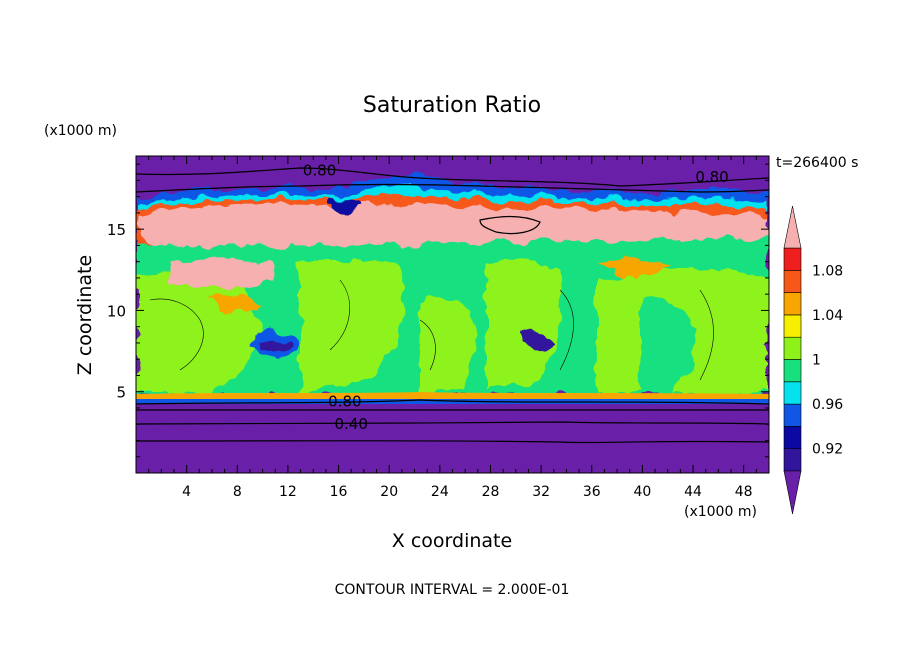 The width and height of the screenshot is (904, 654). I want to click on contour-label: 0.40, so click(351, 424).